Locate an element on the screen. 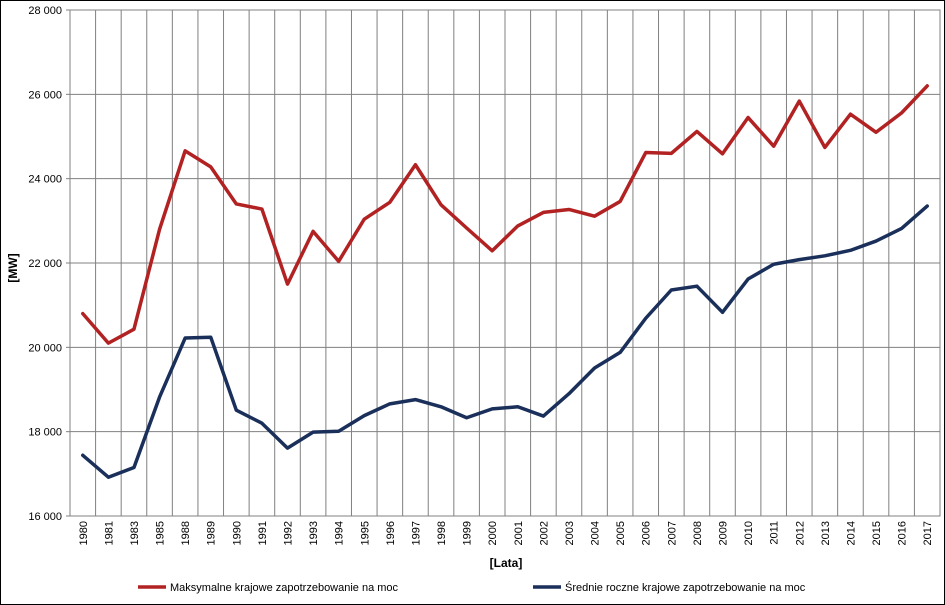 The height and width of the screenshot is (605, 945). x-tick-label: 1992 is located at coordinates (289, 533).